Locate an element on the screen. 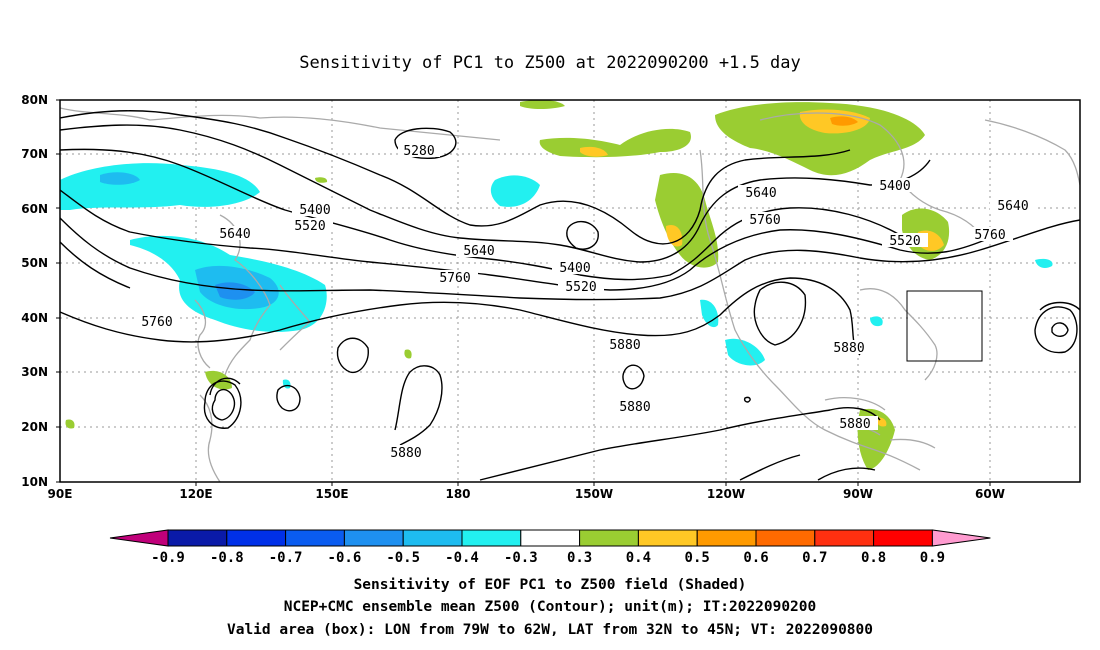 Image resolution: width=1100 pixels, height=650 pixels. colorbar-label: 0.5 is located at coordinates (697, 558).